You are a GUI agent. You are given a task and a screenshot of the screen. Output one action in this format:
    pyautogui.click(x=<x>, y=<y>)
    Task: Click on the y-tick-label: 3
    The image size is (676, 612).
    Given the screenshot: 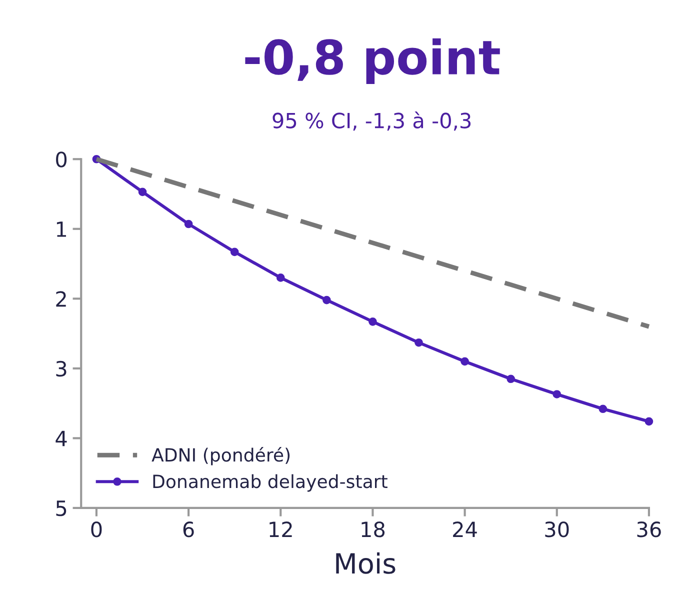 What is the action you would take?
    pyautogui.click(x=61, y=368)
    